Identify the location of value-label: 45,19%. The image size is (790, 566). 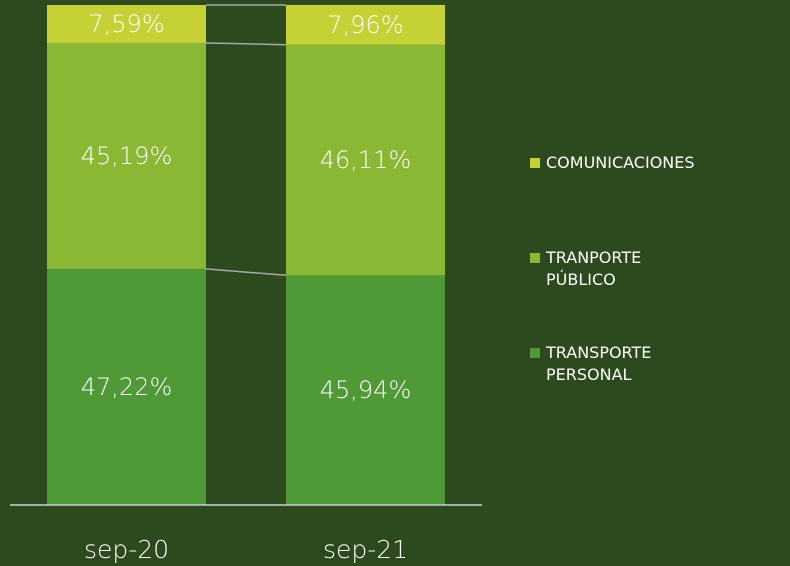
(127, 156).